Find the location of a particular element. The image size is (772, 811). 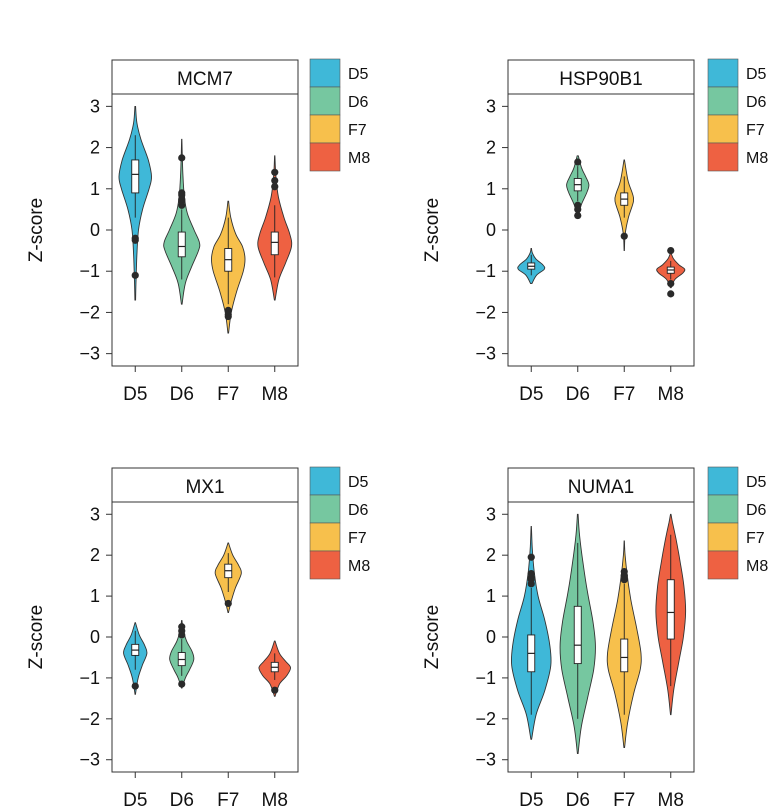

panel-header is located at coordinates (601, 77).